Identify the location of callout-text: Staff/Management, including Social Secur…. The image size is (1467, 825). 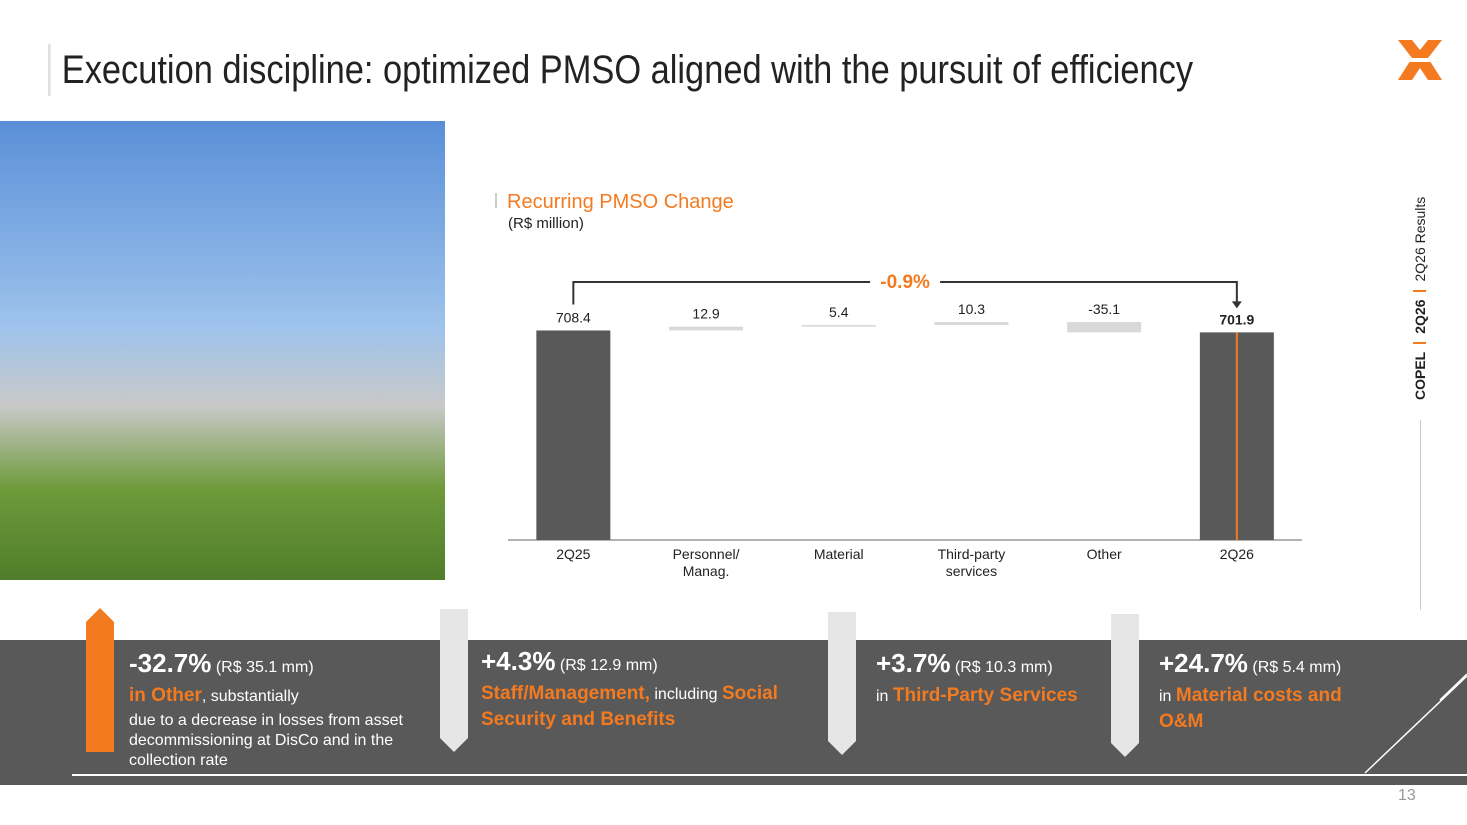
(651, 707).